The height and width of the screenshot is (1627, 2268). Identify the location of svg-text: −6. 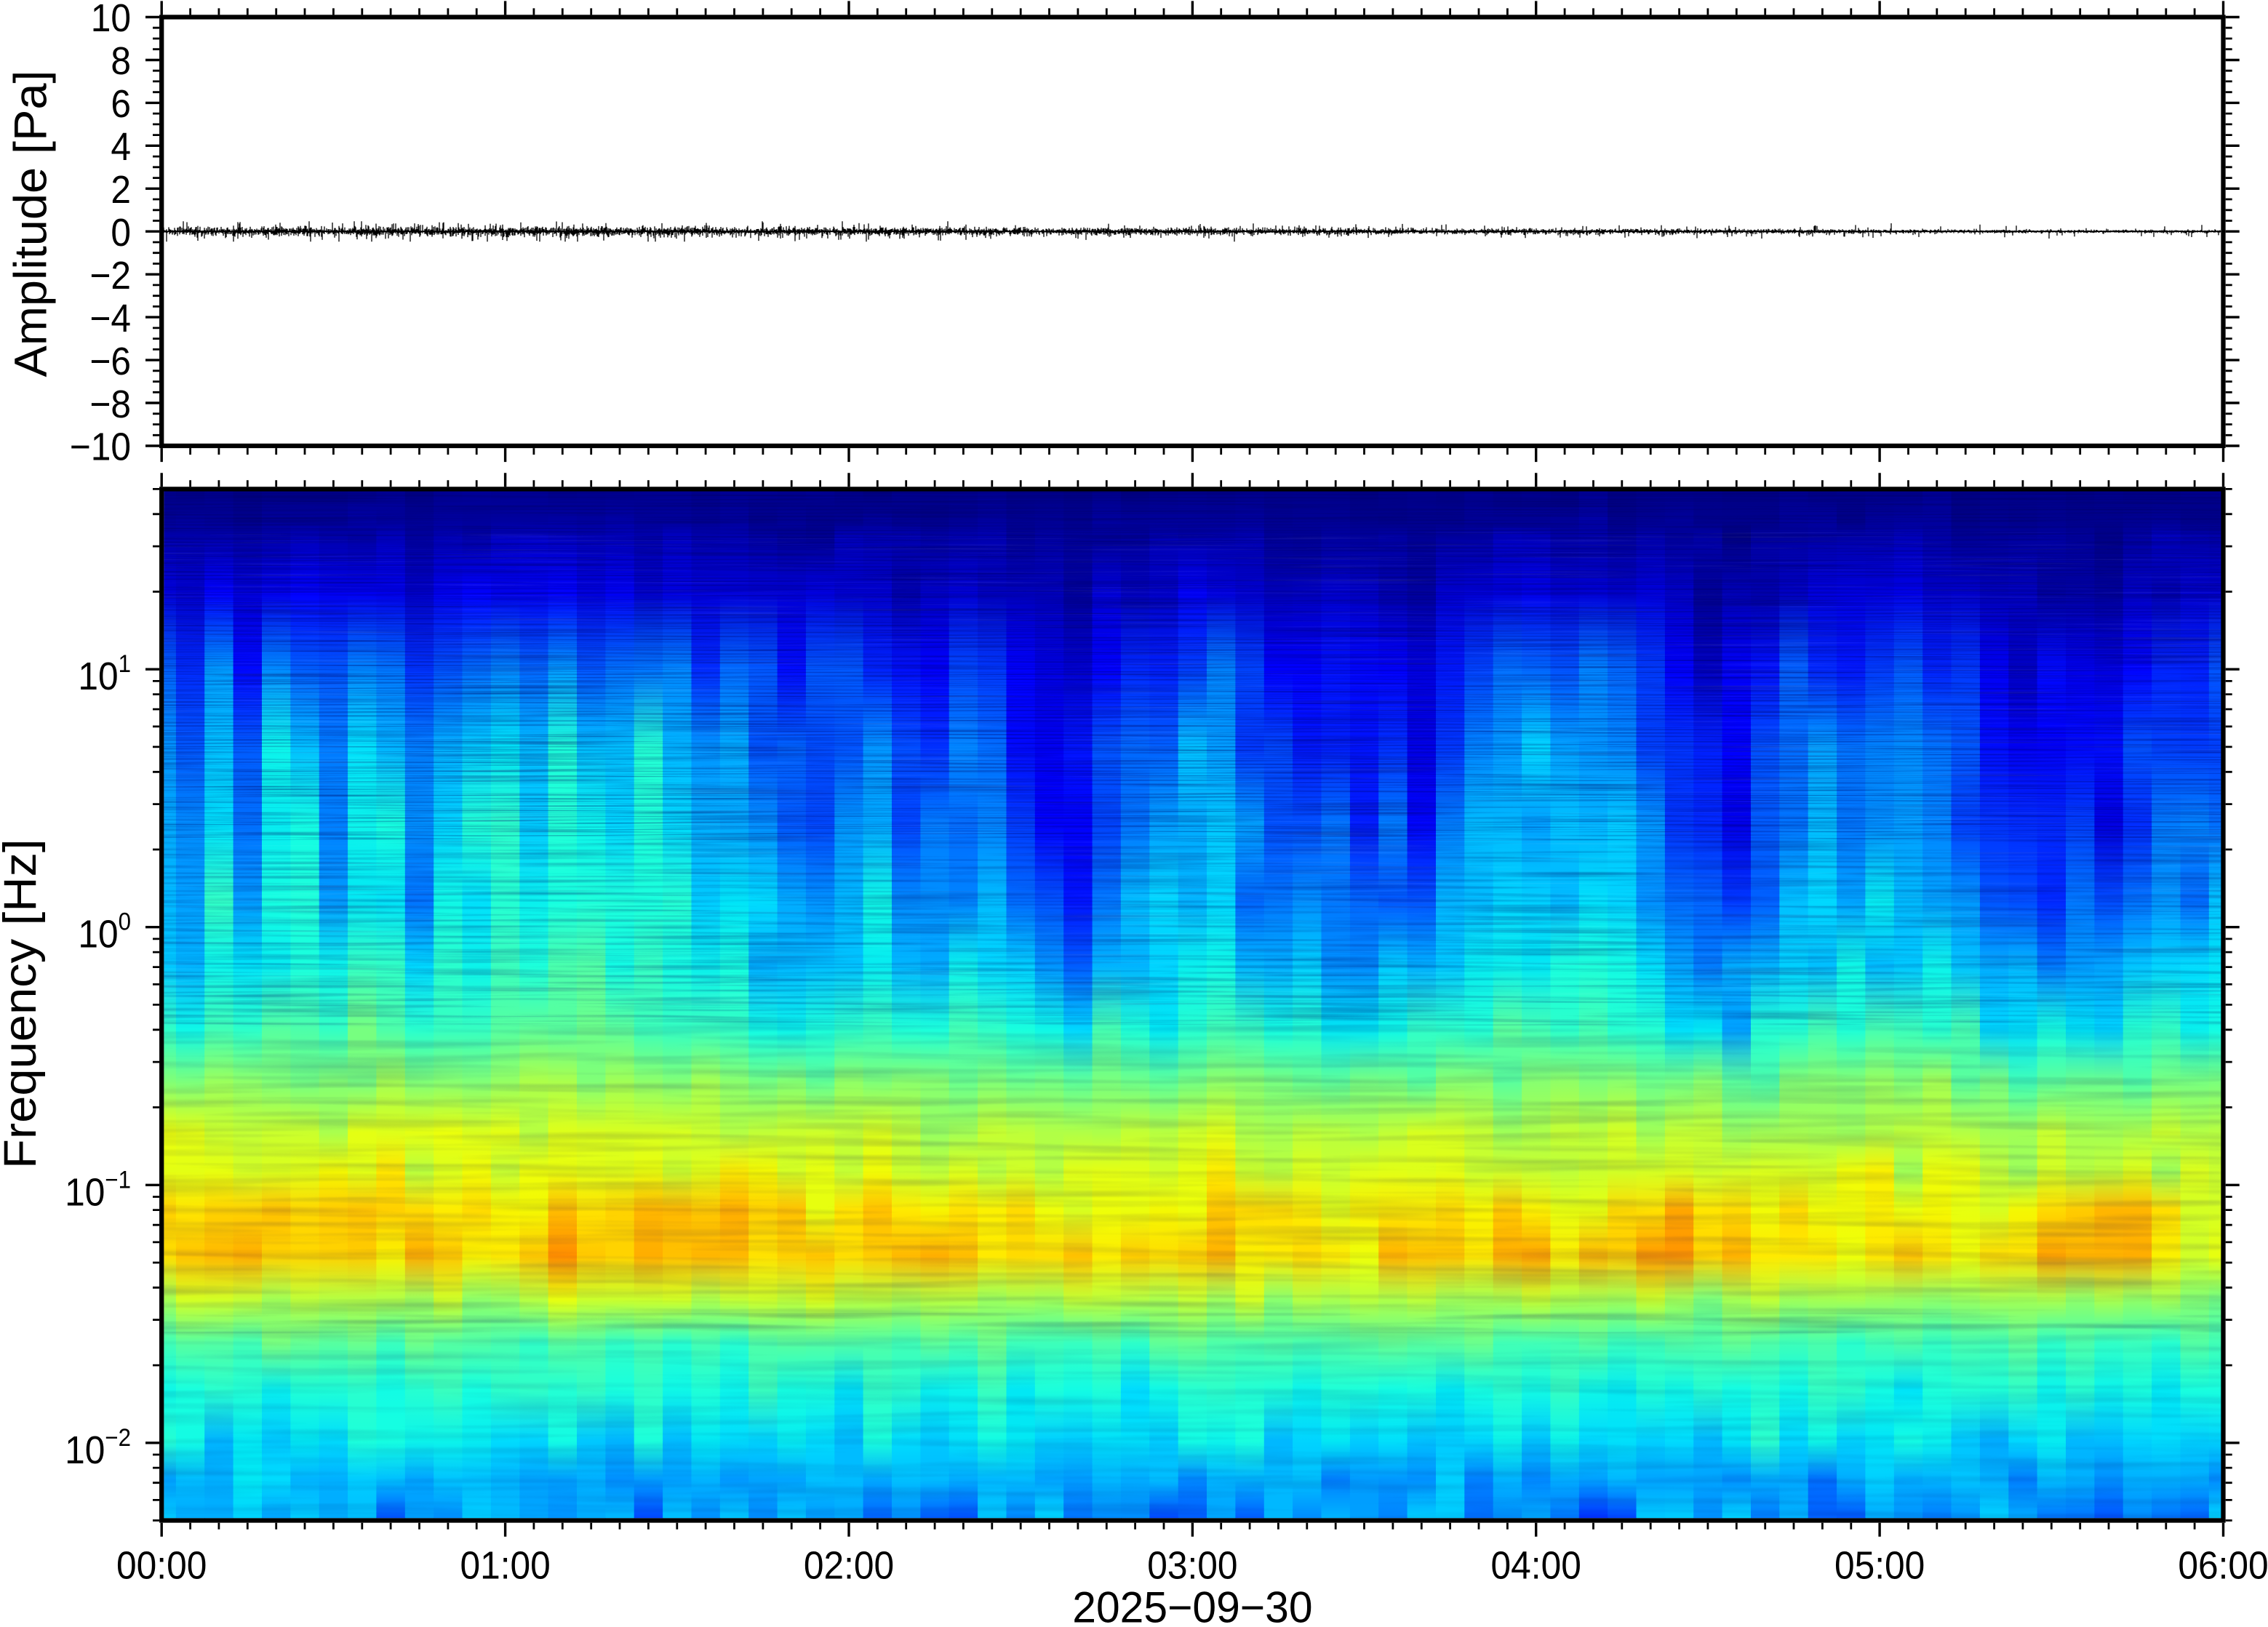
(110, 361).